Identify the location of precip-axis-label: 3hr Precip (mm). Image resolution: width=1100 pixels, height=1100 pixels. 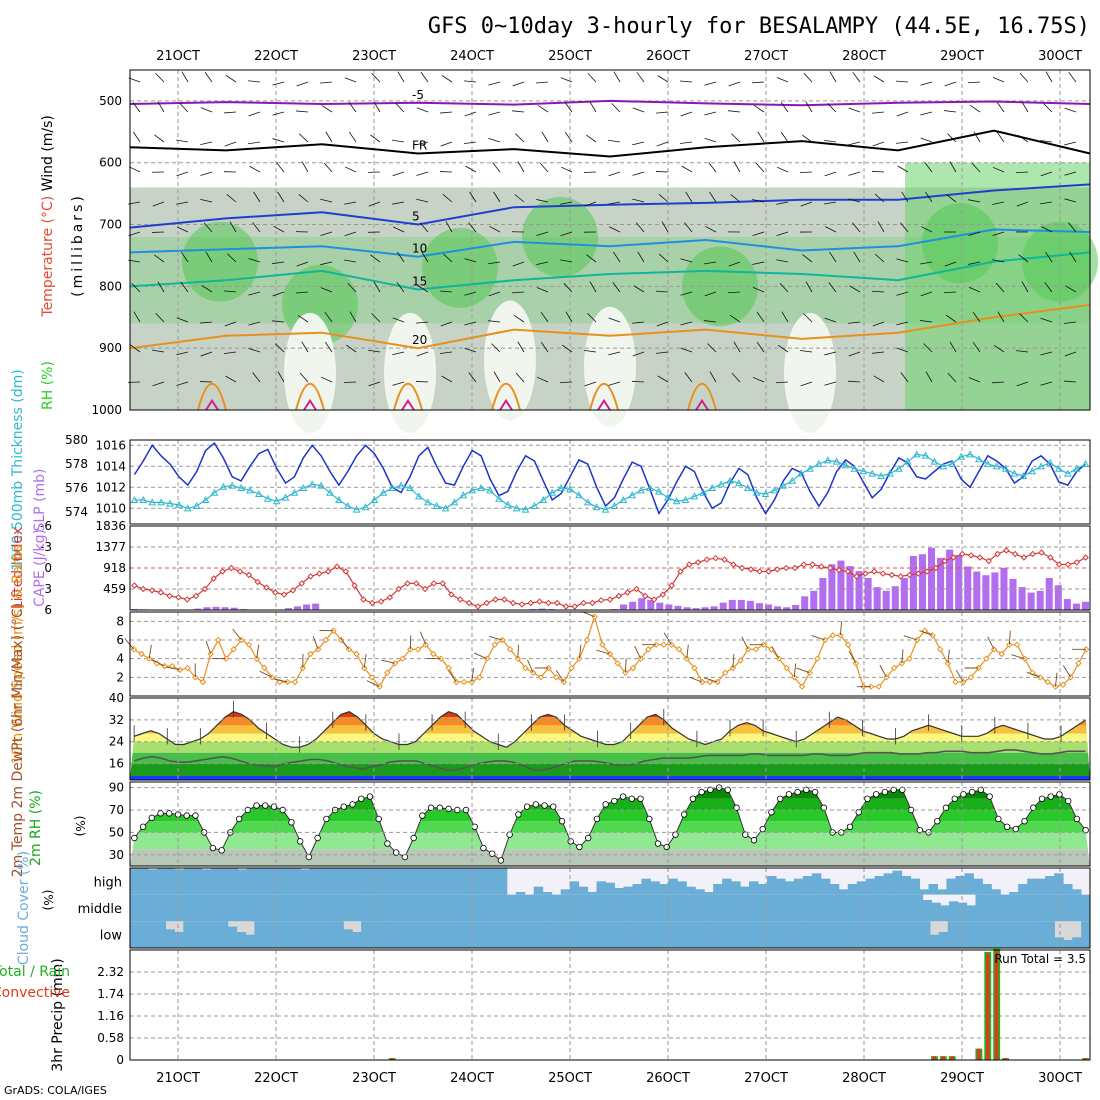
(58, 1014).